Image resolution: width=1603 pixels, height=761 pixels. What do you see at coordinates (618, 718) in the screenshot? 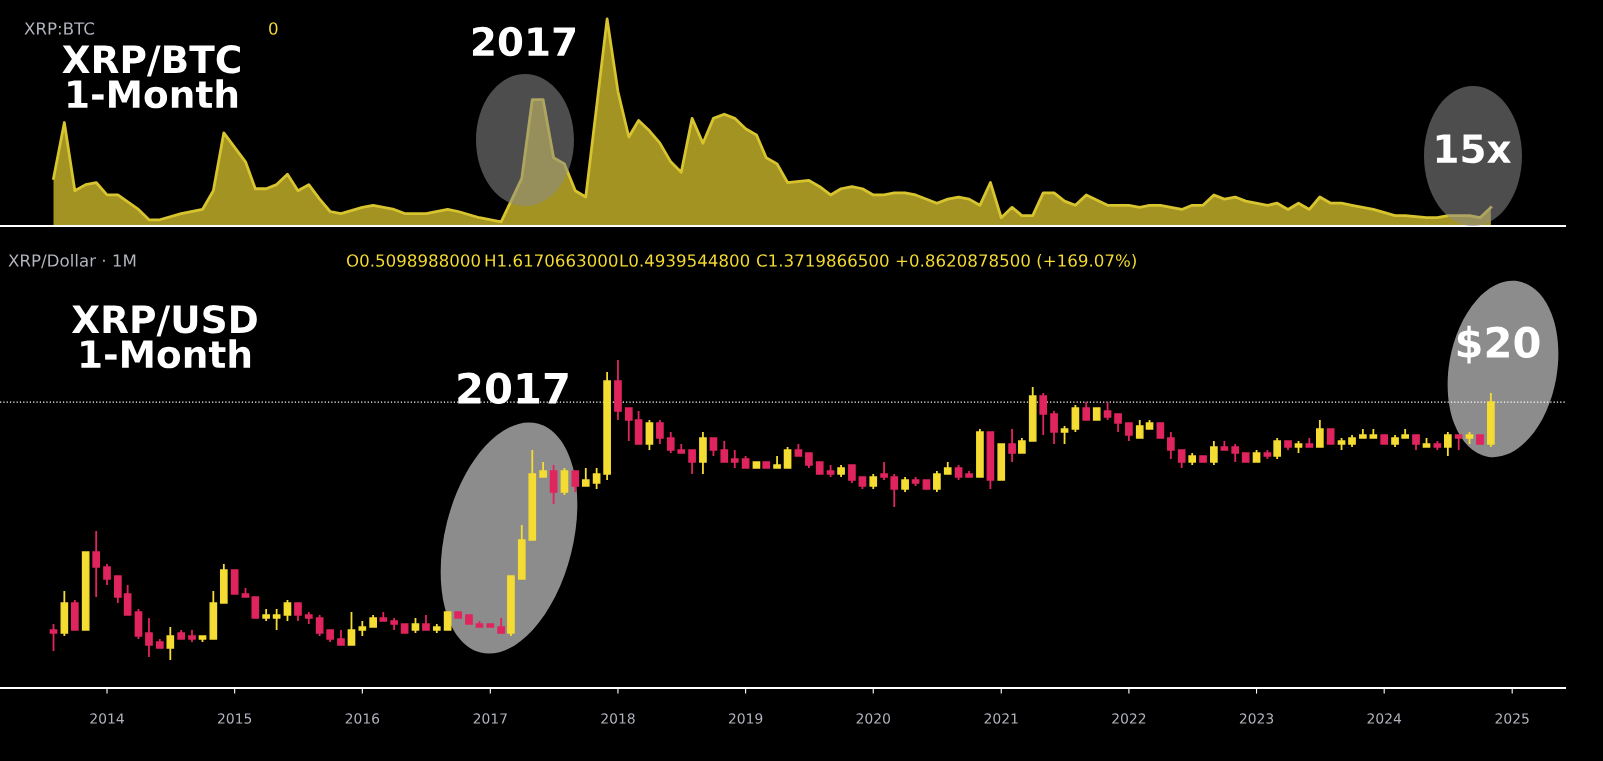
I see `x-tick-label: 2018` at bounding box center [618, 718].